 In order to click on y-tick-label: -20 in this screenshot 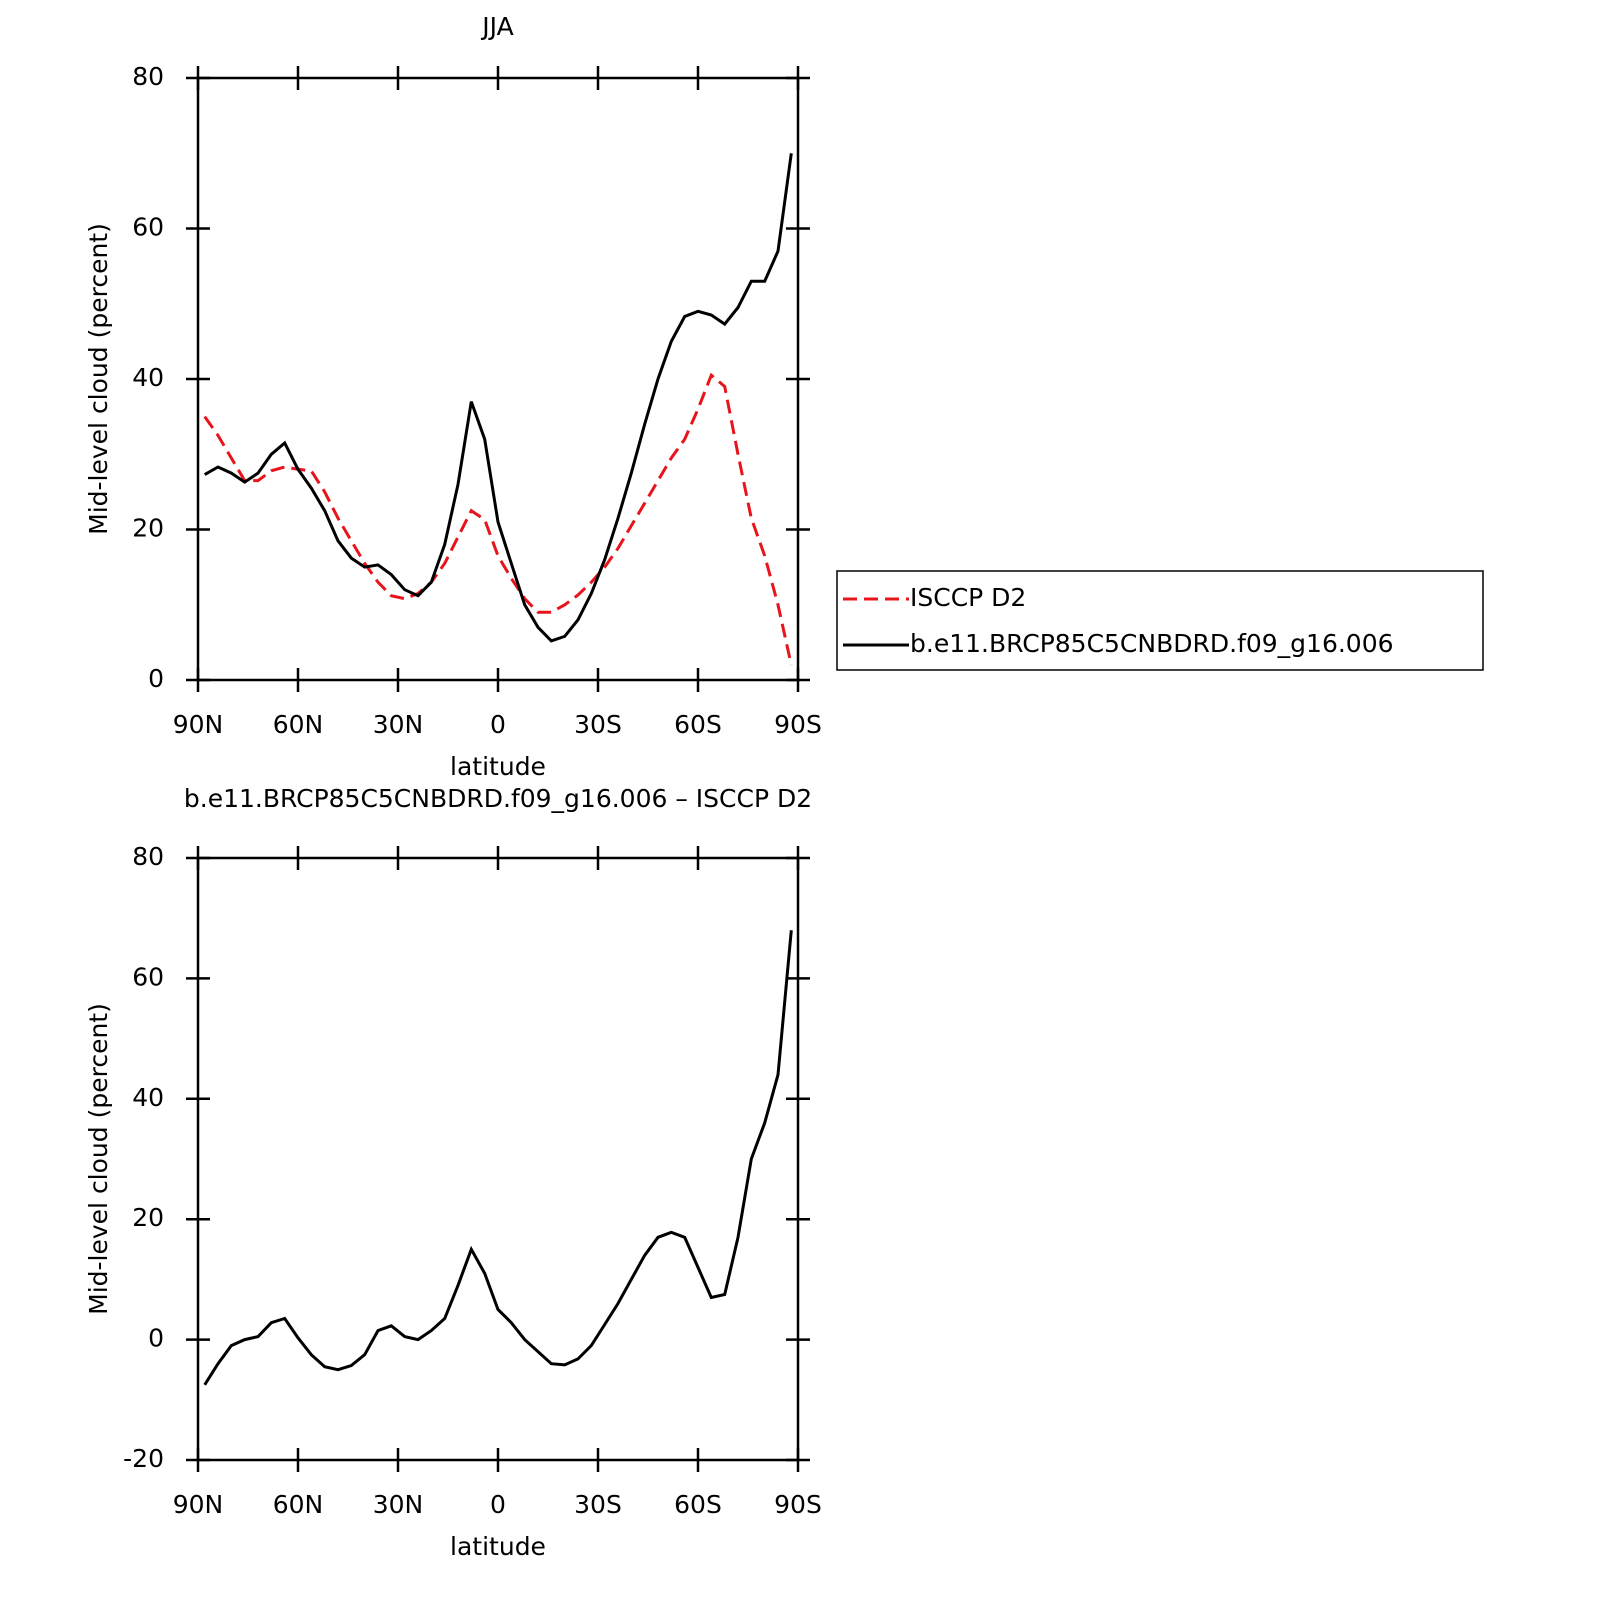, I will do `click(143, 1458)`.